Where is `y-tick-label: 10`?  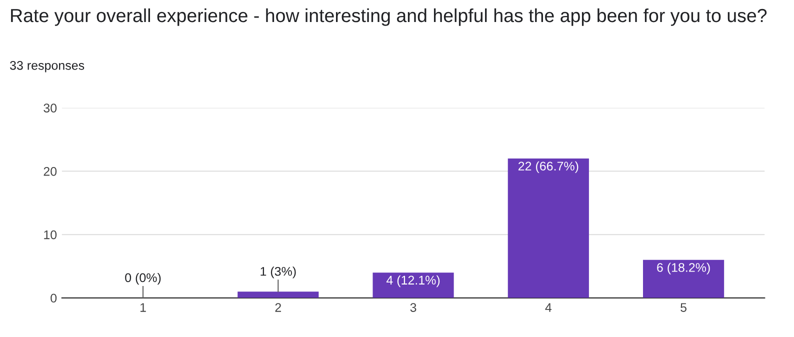 y-tick-label: 10 is located at coordinates (50, 235).